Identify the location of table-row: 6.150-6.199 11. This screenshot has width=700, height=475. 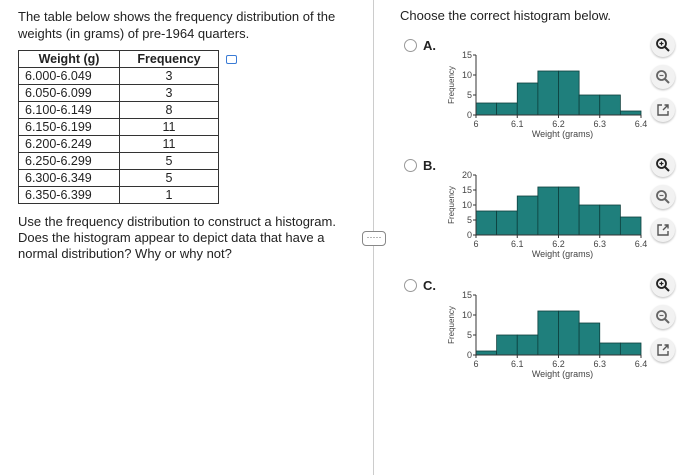
(118, 127).